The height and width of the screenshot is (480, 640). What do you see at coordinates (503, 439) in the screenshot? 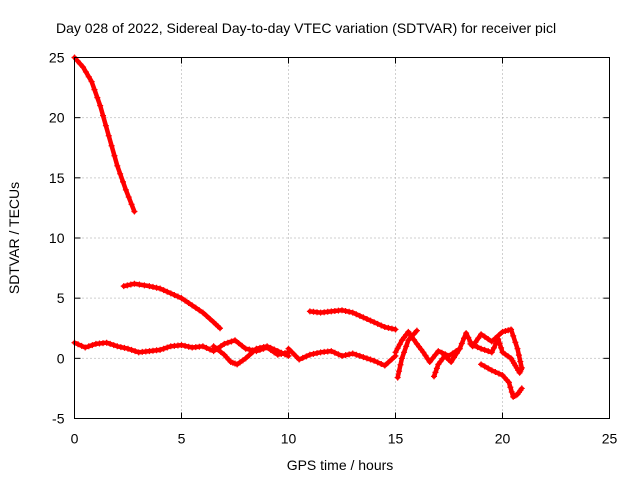
I see `x-tick-label: 20` at bounding box center [503, 439].